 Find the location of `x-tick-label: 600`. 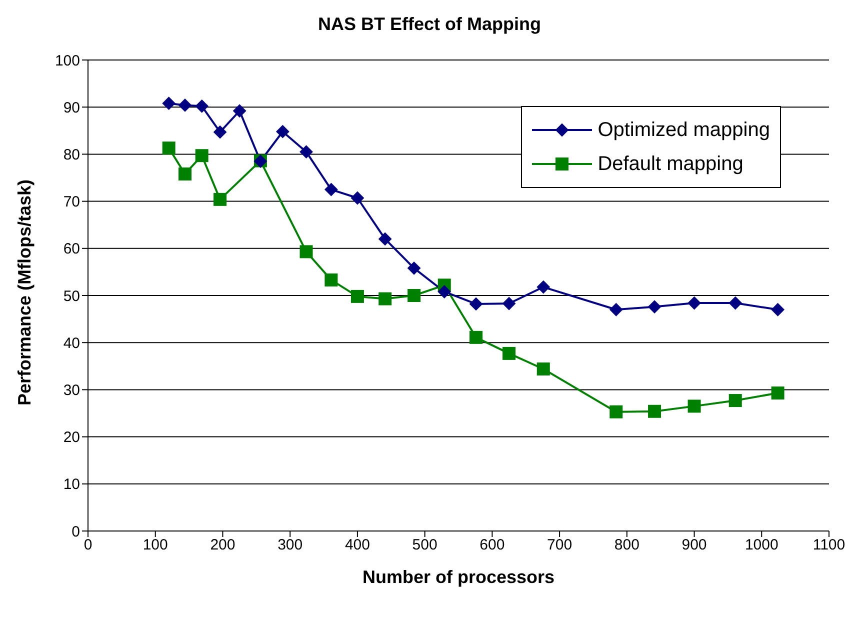

x-tick-label: 600 is located at coordinates (492, 545).